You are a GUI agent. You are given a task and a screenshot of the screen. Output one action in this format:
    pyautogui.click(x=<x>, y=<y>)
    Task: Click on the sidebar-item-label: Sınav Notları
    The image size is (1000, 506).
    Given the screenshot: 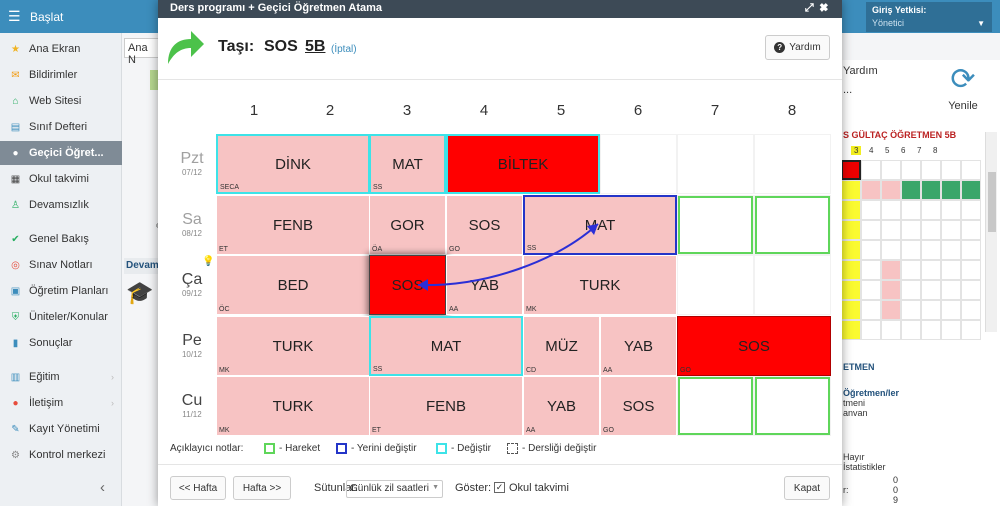 What is the action you would take?
    pyautogui.click(x=61, y=265)
    